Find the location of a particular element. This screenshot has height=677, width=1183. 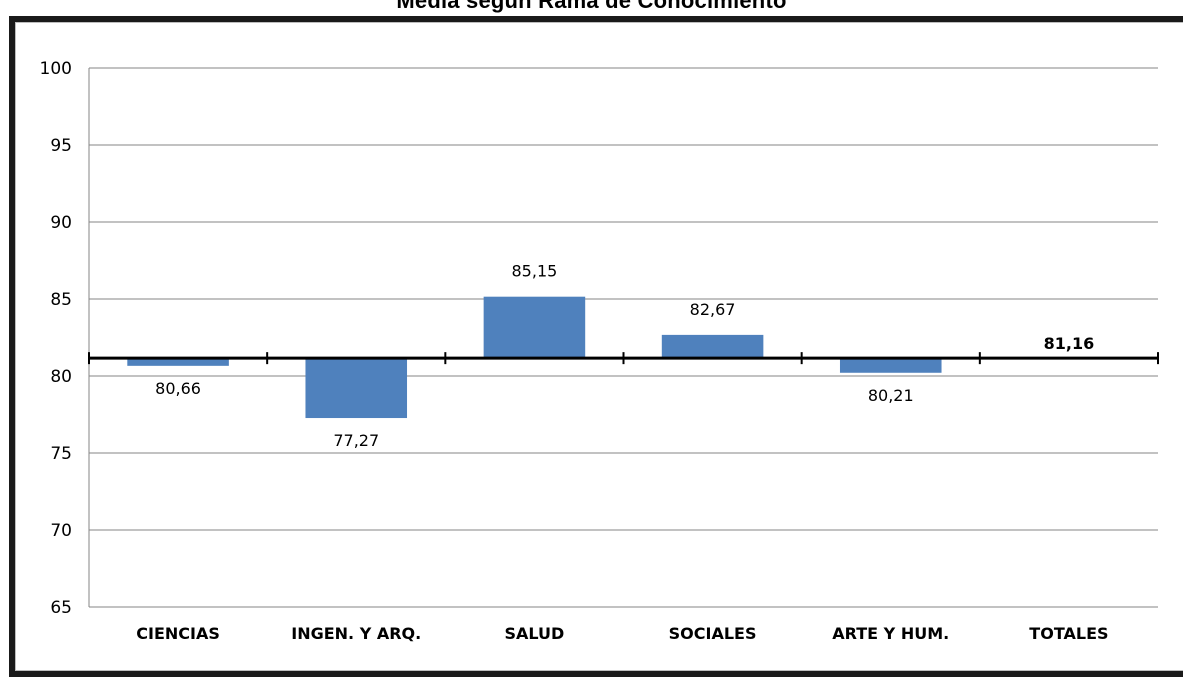

y-tick-label: 65 is located at coordinates (61, 608).